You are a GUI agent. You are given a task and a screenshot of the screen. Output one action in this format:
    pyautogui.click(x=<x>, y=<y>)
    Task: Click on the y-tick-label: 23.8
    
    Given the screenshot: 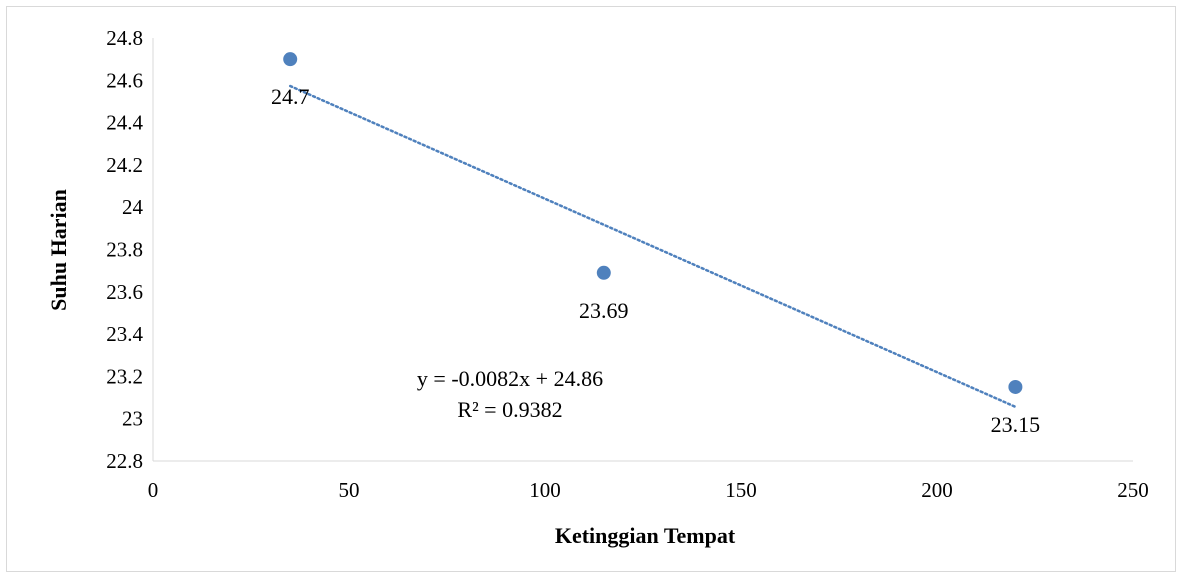 What is the action you would take?
    pyautogui.click(x=124, y=250)
    